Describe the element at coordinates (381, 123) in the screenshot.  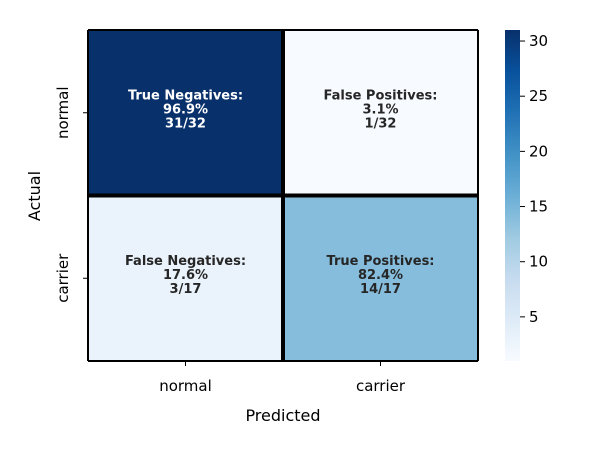
I see `cell-label-r0-c1-line3: 1/32` at that location.